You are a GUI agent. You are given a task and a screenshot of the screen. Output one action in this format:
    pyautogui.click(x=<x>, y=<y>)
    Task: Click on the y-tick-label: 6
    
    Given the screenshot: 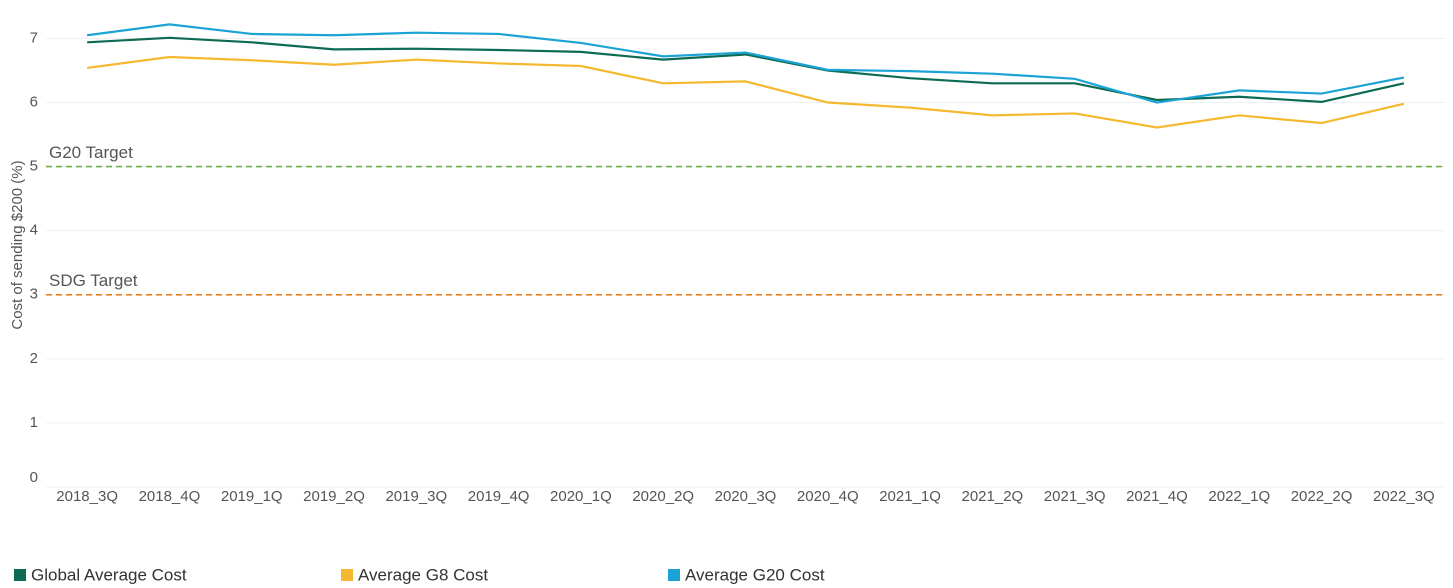 What is the action you would take?
    pyautogui.click(x=34, y=101)
    